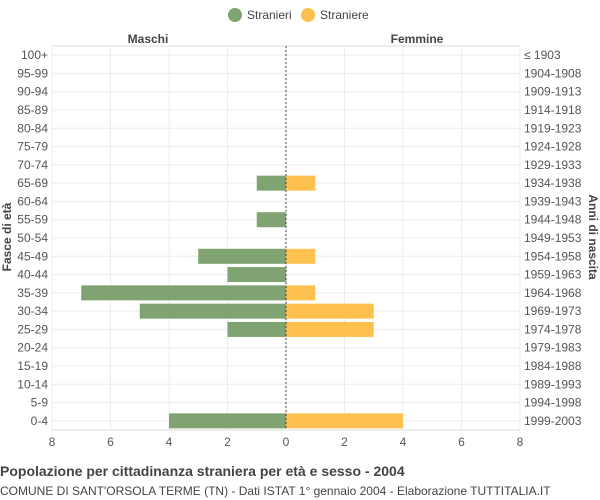 The height and width of the screenshot is (500, 600). I want to click on legend-swatch-stranieri, so click(235, 15).